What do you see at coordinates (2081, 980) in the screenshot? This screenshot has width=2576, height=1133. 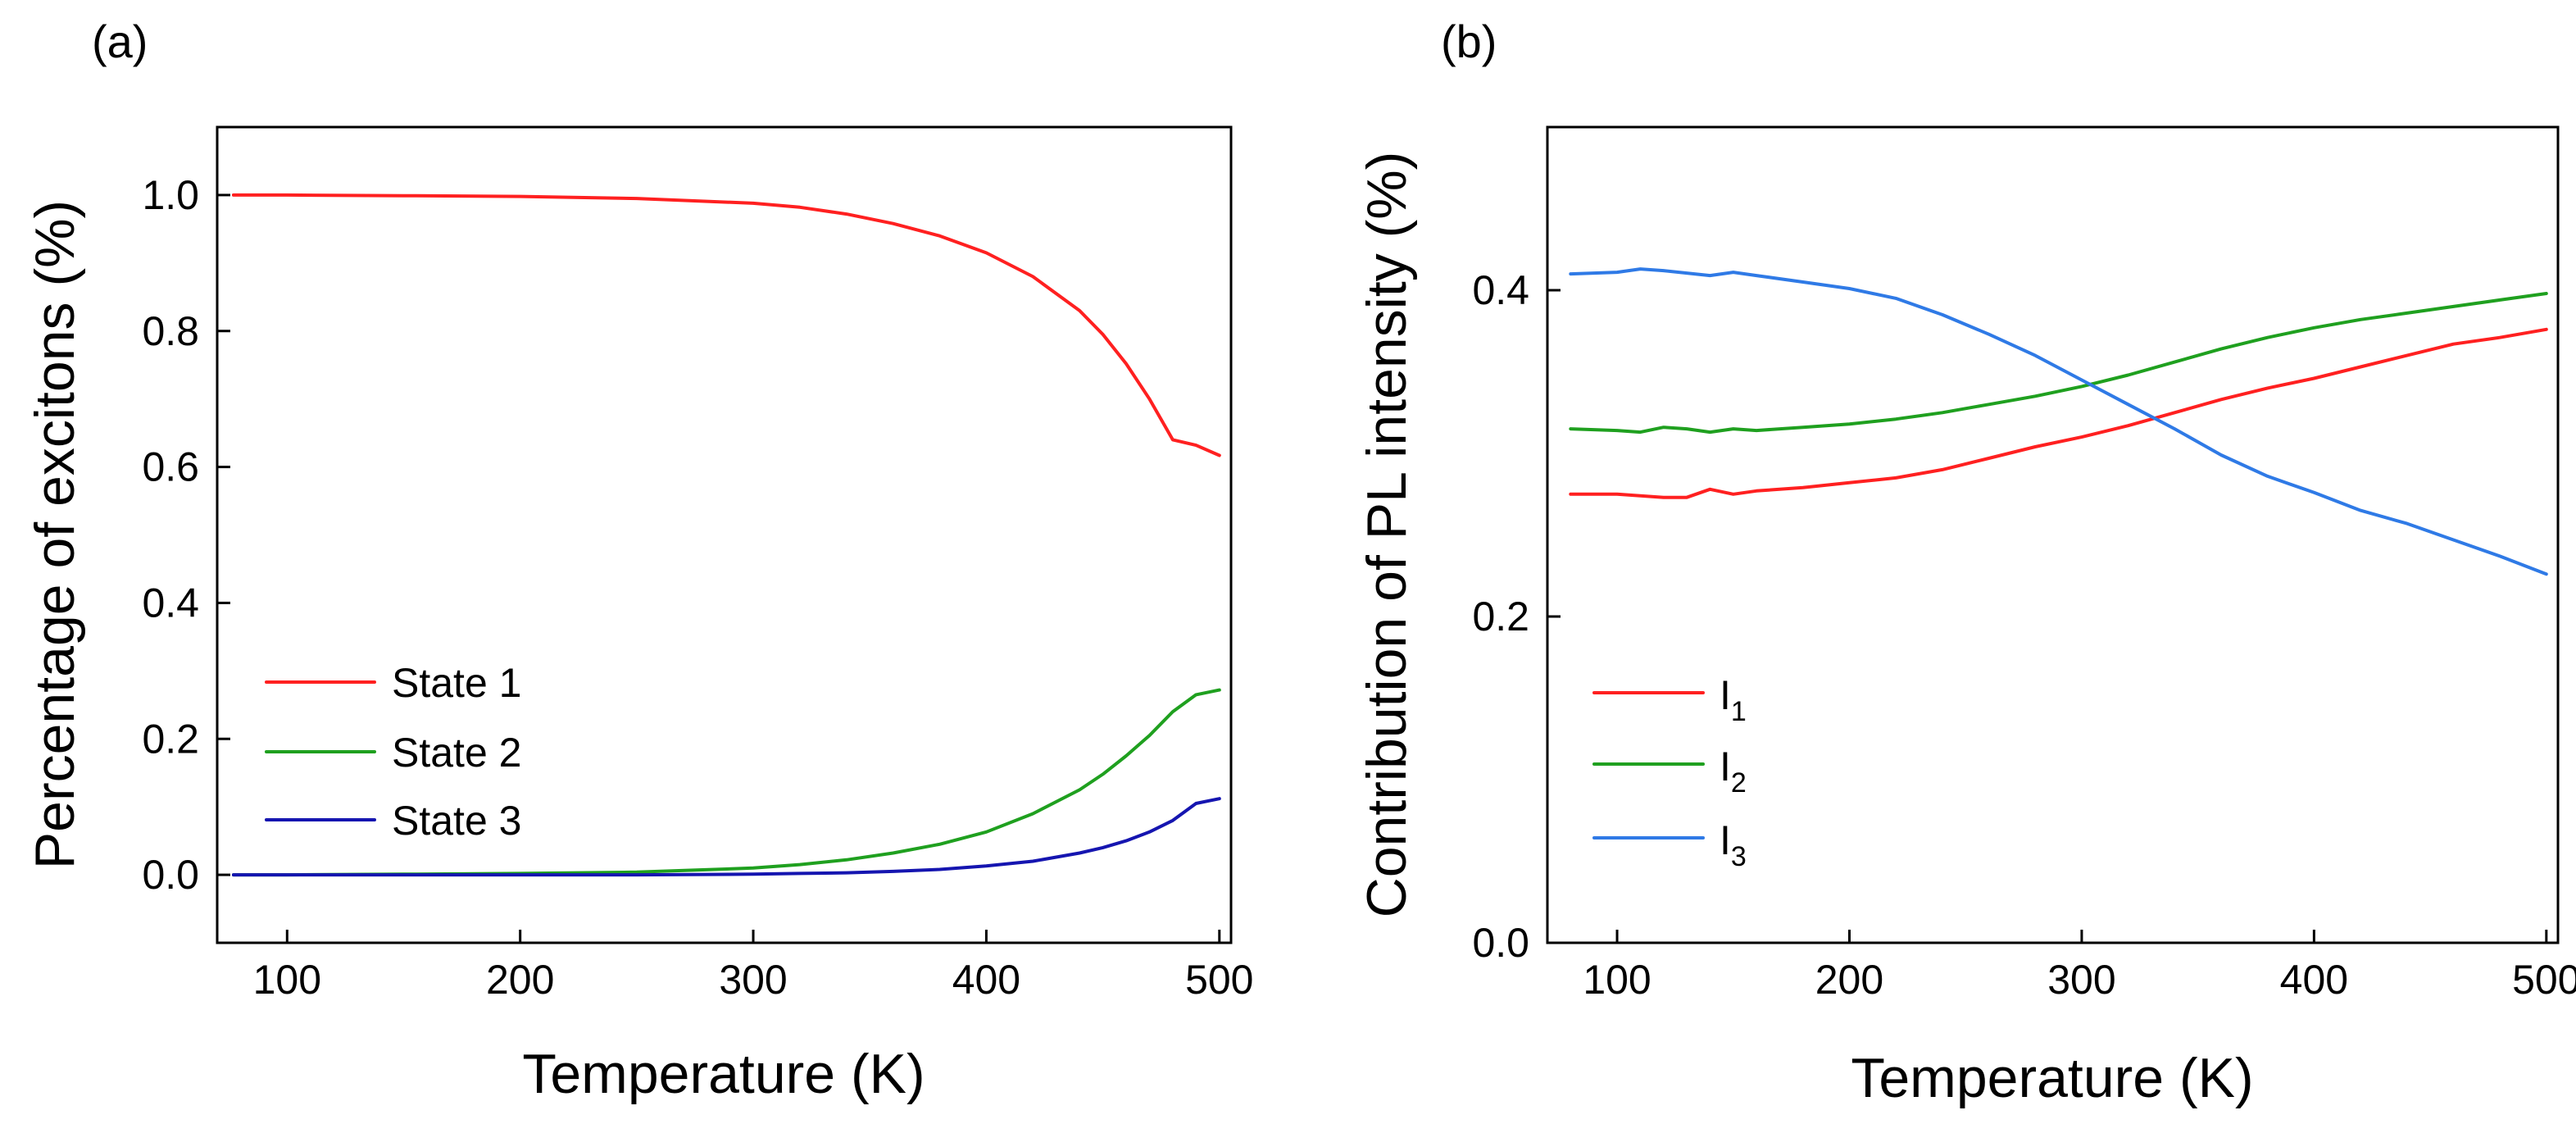 I see `panel-b-x-tick-label: 300` at bounding box center [2081, 980].